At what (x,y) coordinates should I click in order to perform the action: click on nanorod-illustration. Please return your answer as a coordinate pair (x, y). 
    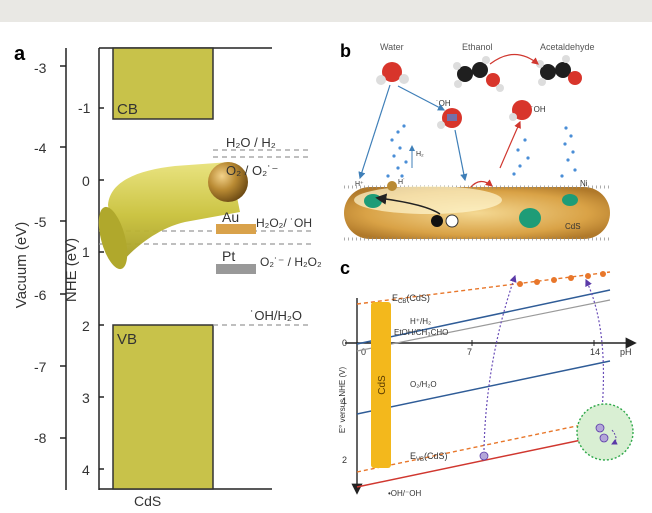
    Looking at the image, I should click on (173, 216).